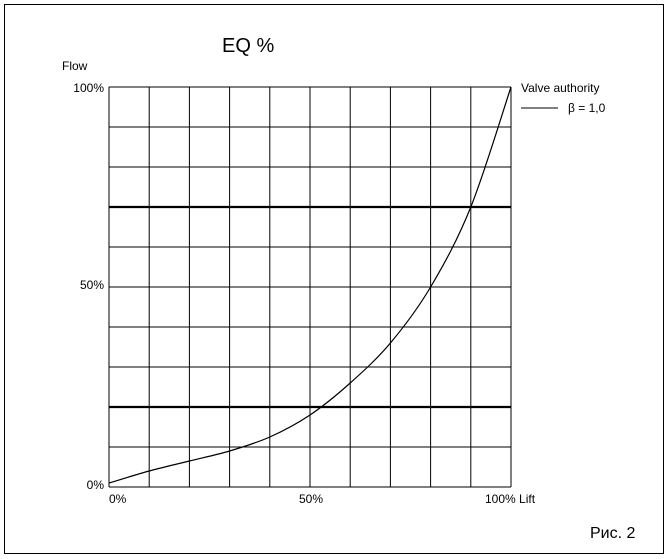  Describe the element at coordinates (96, 485) in the screenshot. I see `y-tick-label-0: 0%` at that location.